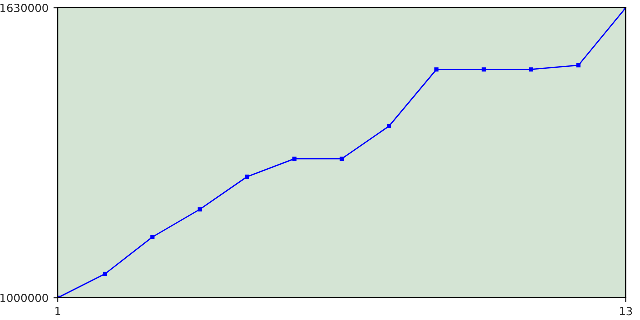  I want to click on y-tick-label: 1630000, so click(24, 8).